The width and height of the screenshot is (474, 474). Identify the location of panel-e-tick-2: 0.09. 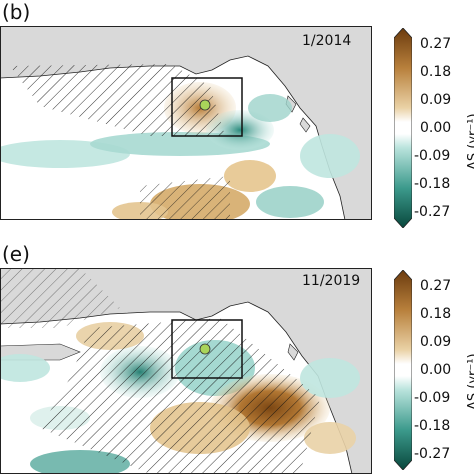
(436, 342).